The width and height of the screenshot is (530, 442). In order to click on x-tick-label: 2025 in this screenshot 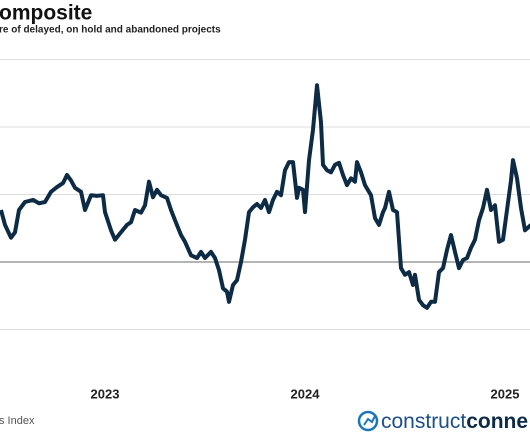, I will do `click(505, 393)`.